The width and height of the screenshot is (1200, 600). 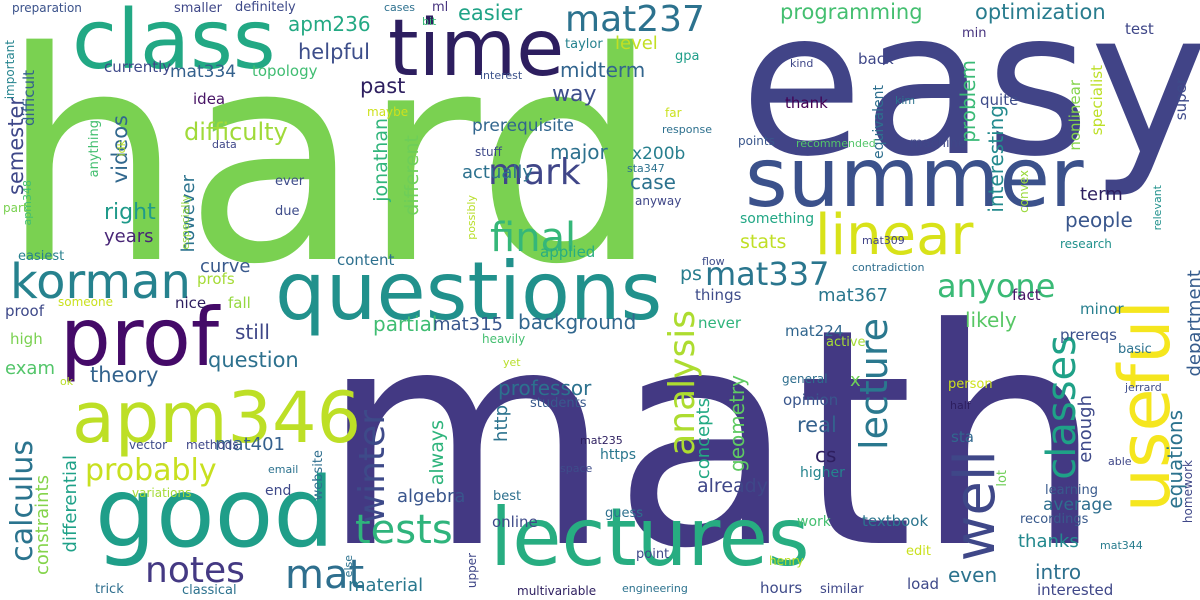 What do you see at coordinates (24, 311) in the screenshot?
I see `word-proof: proof` at bounding box center [24, 311].